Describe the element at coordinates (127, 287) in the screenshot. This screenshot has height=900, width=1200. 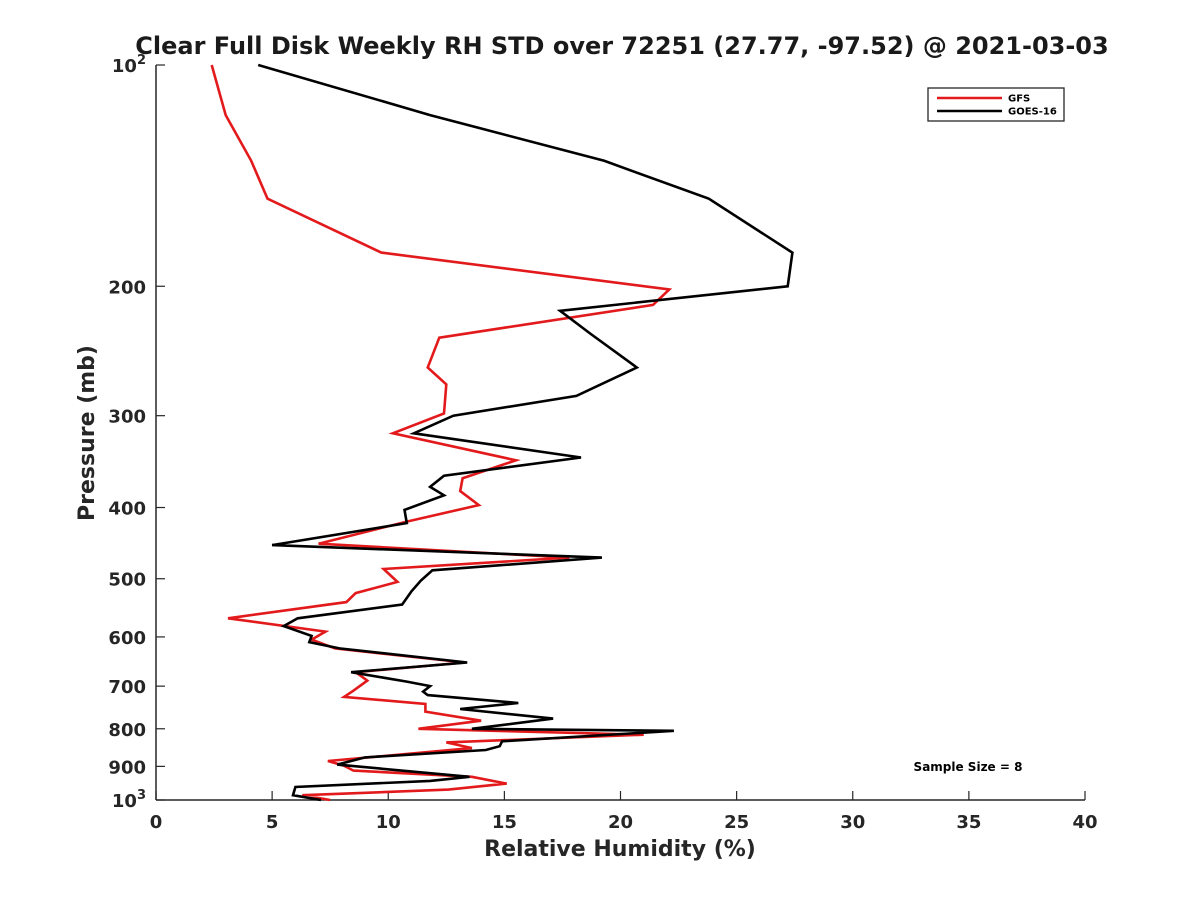
I see `y-tick-label: 200` at that location.